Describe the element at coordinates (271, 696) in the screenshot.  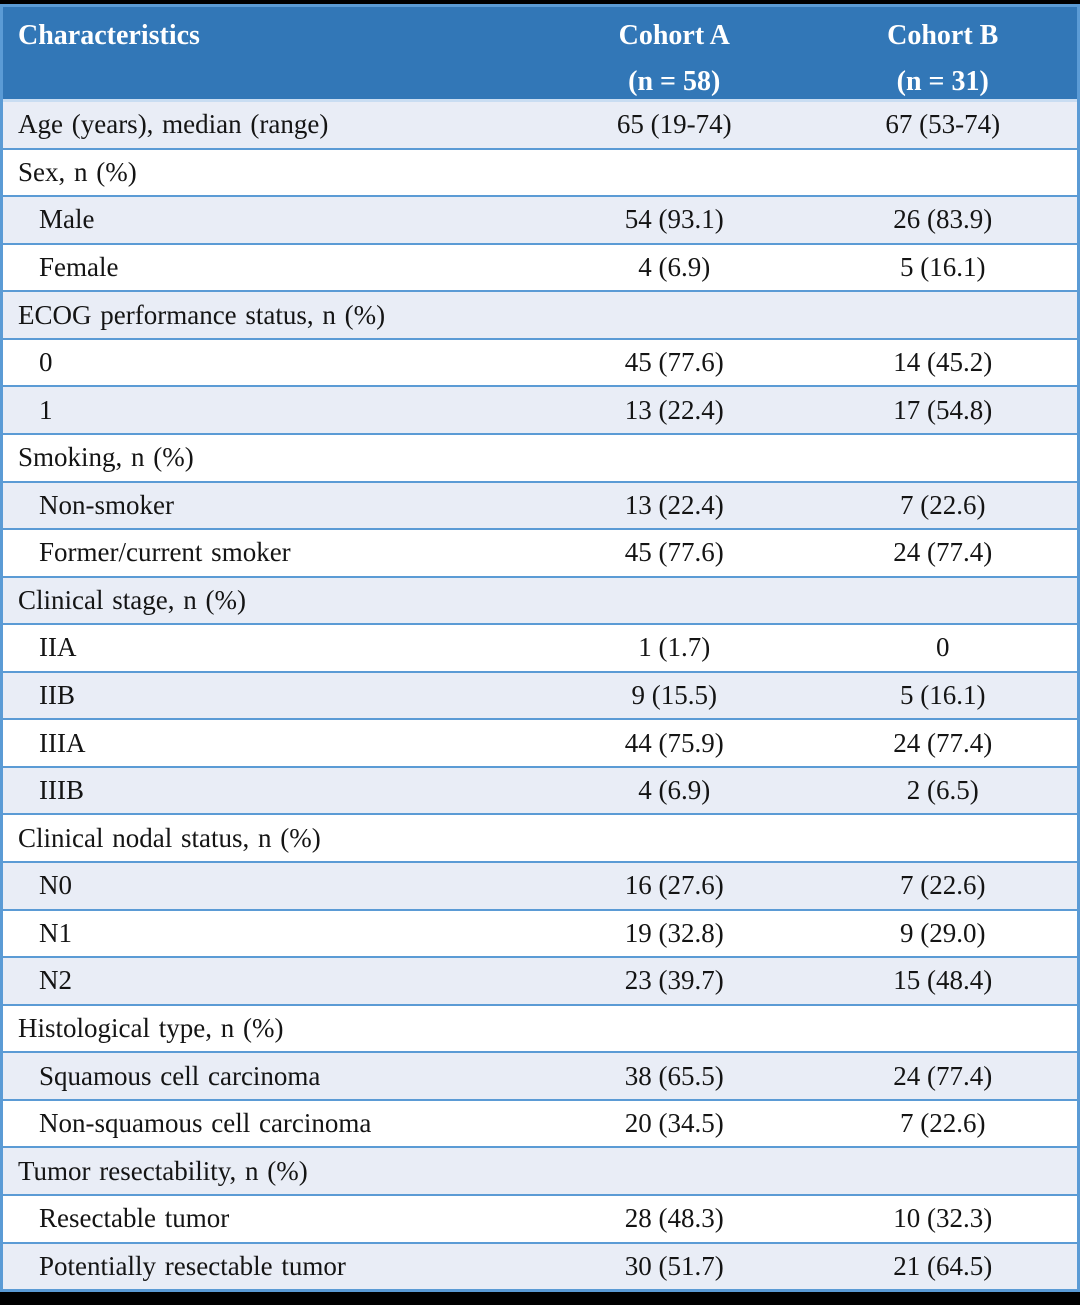
I see `row-label-cell: IIB` at that location.